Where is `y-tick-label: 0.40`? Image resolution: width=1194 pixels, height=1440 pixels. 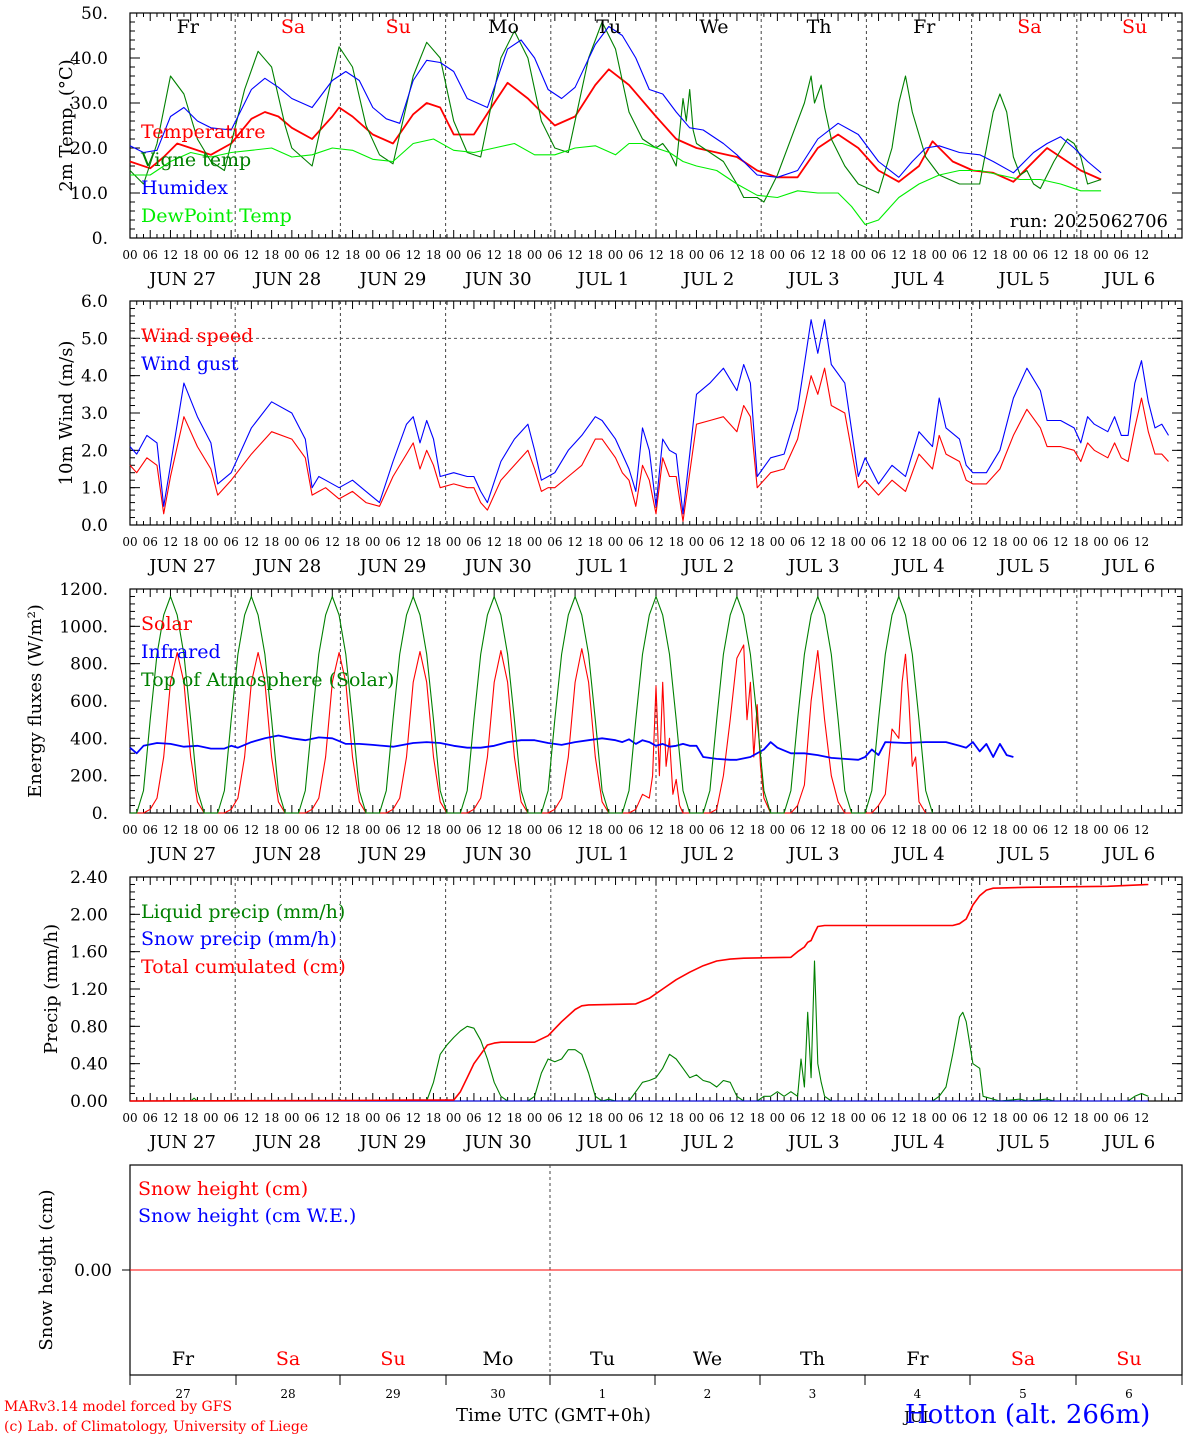 y-tick-label: 0.40 is located at coordinates (89, 1065).